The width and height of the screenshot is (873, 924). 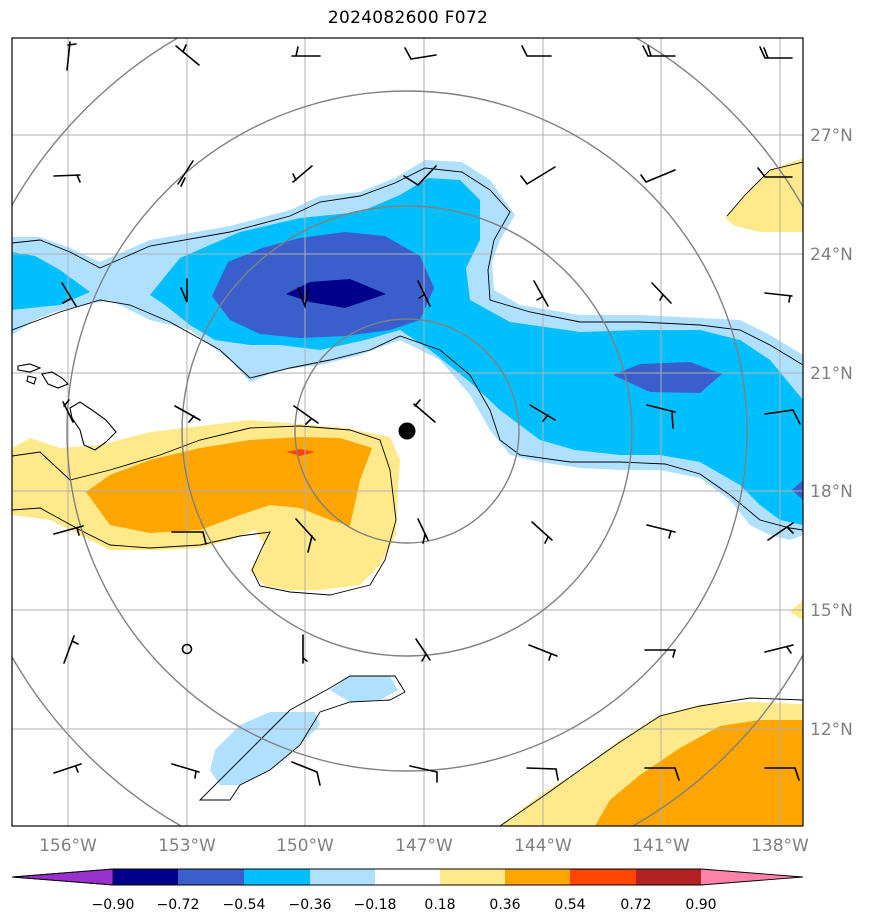 What do you see at coordinates (300, 452) in the screenshot?
I see `anomaly-region-strong-positive` at bounding box center [300, 452].